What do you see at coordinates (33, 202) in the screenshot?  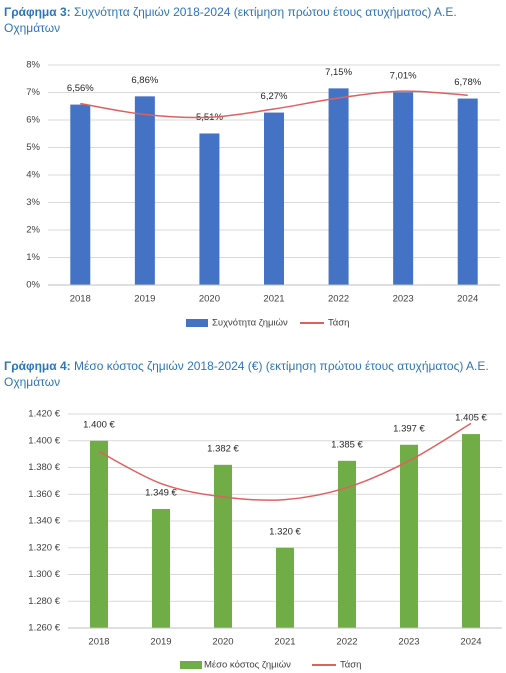 I see `y-tick-label: 3%` at bounding box center [33, 202].